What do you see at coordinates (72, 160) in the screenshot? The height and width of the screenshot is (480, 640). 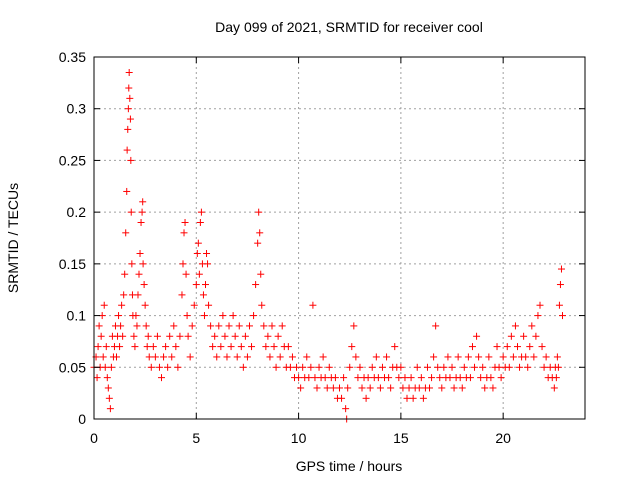 I see `y-tick-label: 0.25` at bounding box center [72, 160].